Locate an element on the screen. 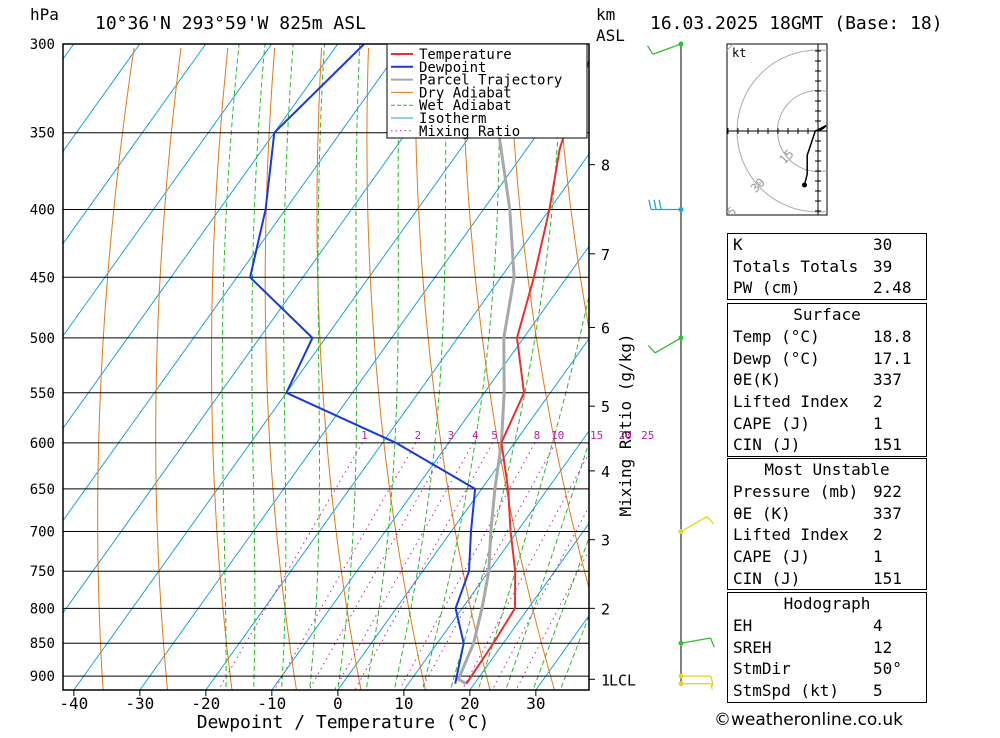 The height and width of the screenshot is (738, 1000). sreh-value: 12 is located at coordinates (883, 647).